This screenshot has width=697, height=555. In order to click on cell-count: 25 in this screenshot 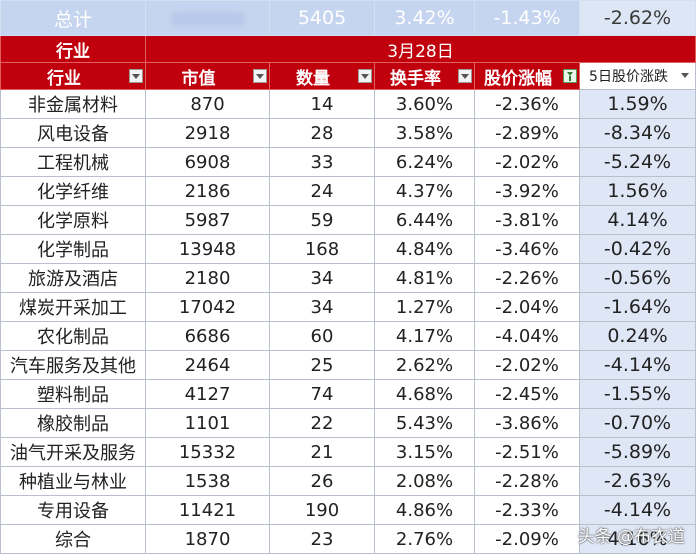, I will do `click(322, 365)`.